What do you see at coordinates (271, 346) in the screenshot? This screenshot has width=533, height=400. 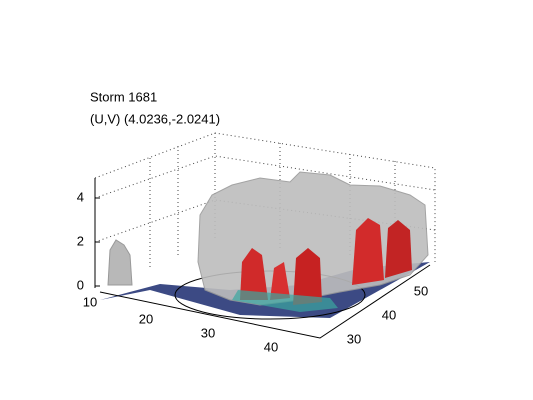 I see `x-tick-label: 40` at bounding box center [271, 346].